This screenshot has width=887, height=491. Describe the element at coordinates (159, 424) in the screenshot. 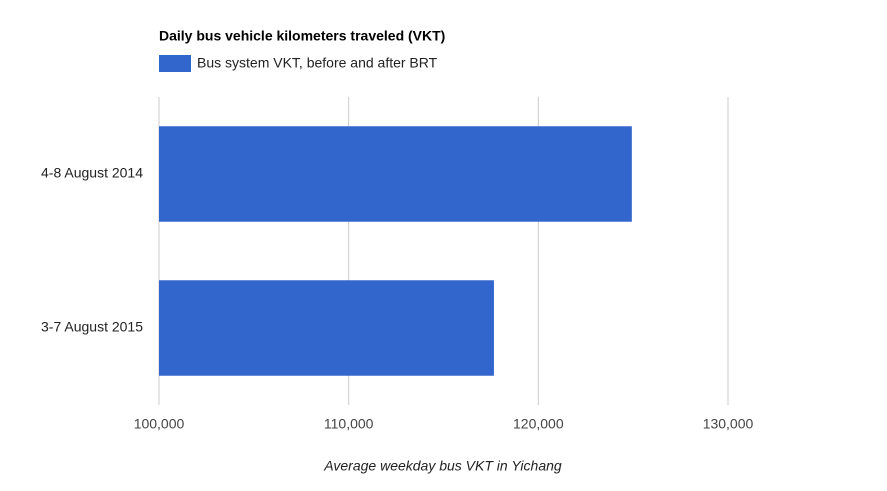

I see `x-tick-label: 100,000` at that location.